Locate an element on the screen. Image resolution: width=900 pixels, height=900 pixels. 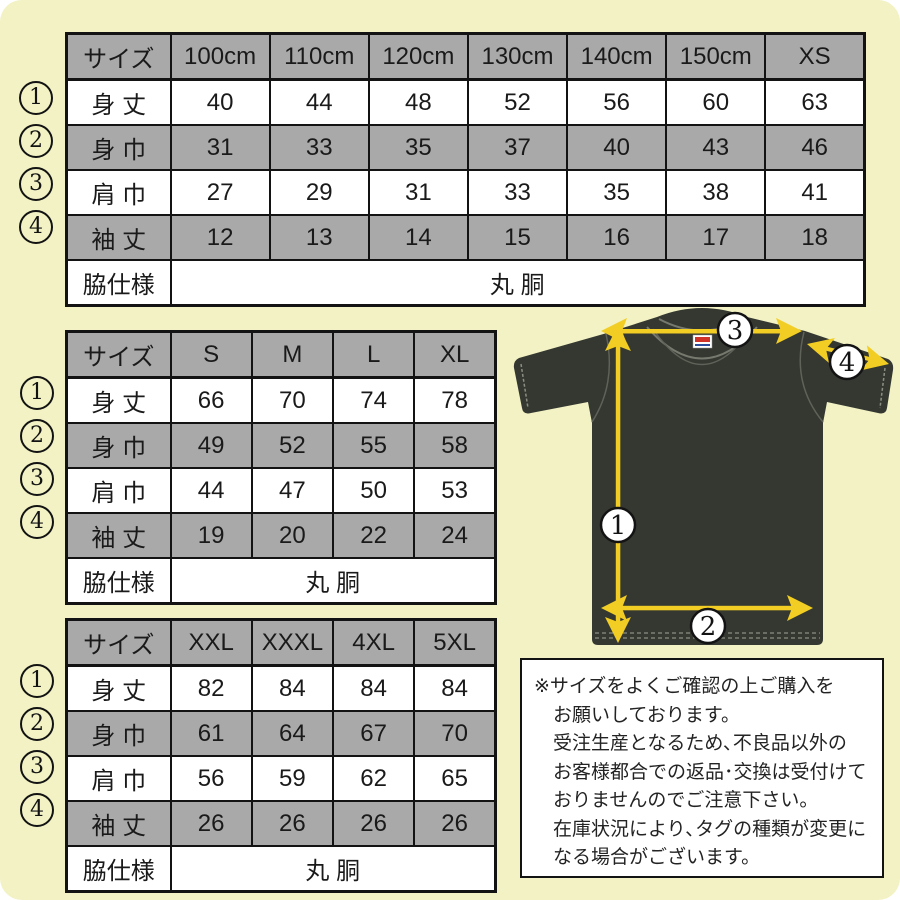
measure-value: 67 is located at coordinates (373, 733).